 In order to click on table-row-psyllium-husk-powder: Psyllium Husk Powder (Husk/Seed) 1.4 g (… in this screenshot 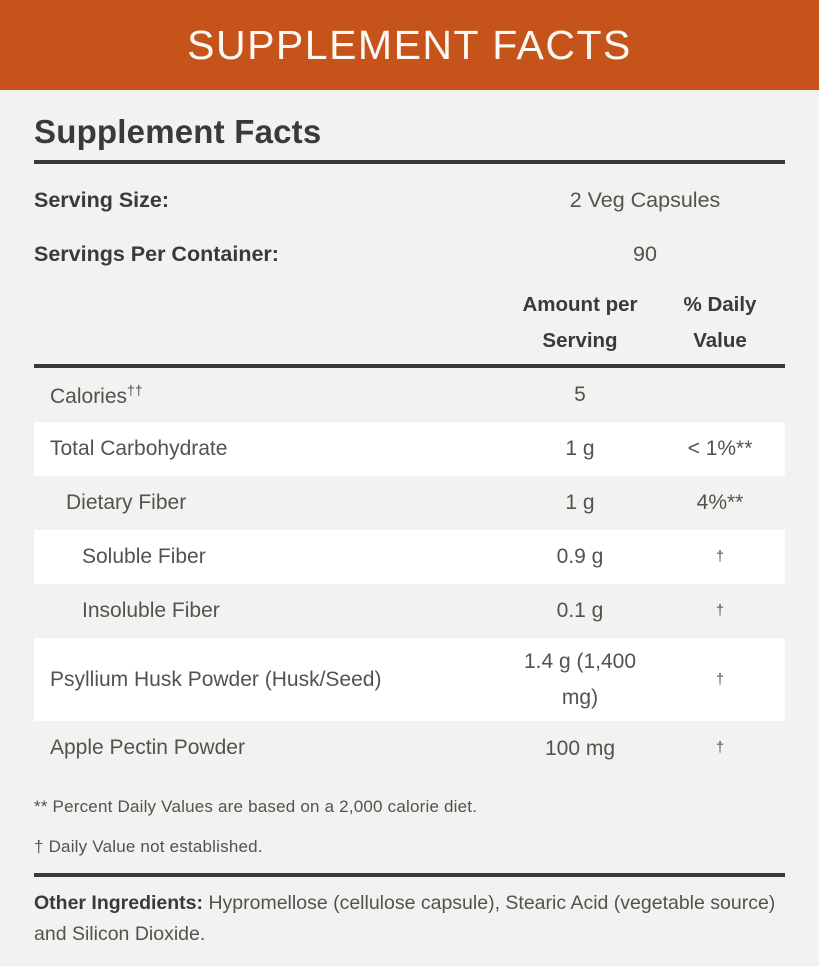, I will do `click(409, 680)`.